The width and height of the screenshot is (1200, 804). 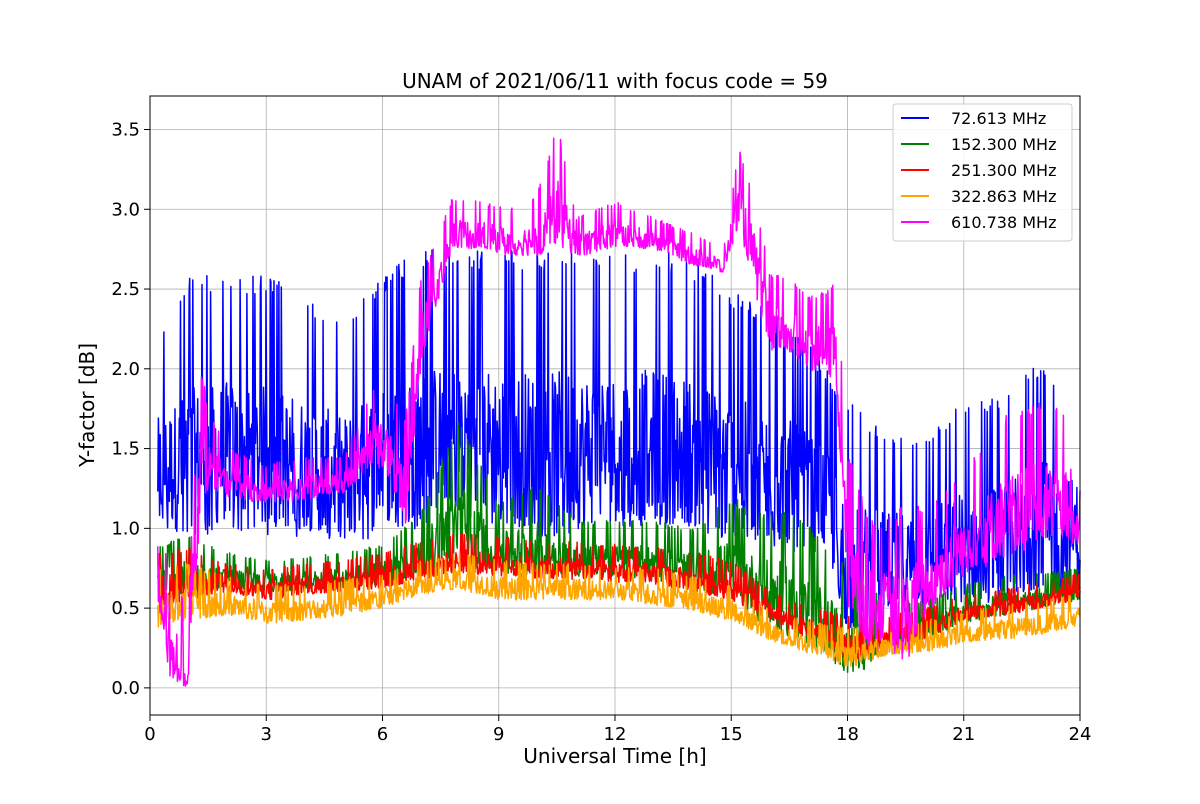 I want to click on y-tick-label: 1.0, so click(x=125, y=528).